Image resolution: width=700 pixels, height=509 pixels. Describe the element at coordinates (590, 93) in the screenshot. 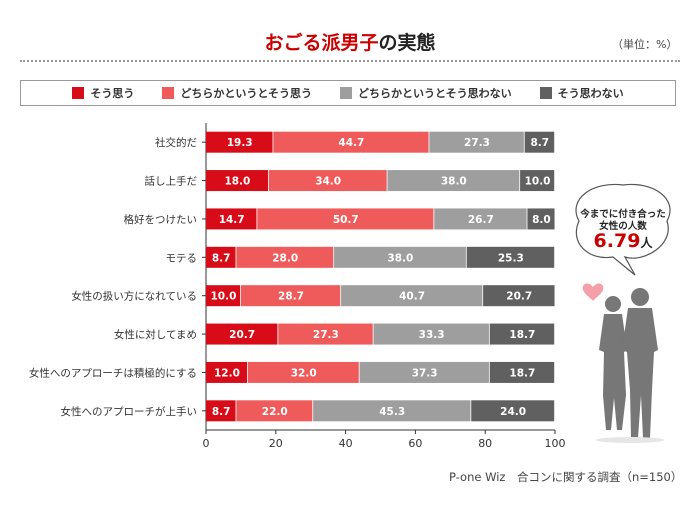

I see `legend-label: そう思わない` at that location.